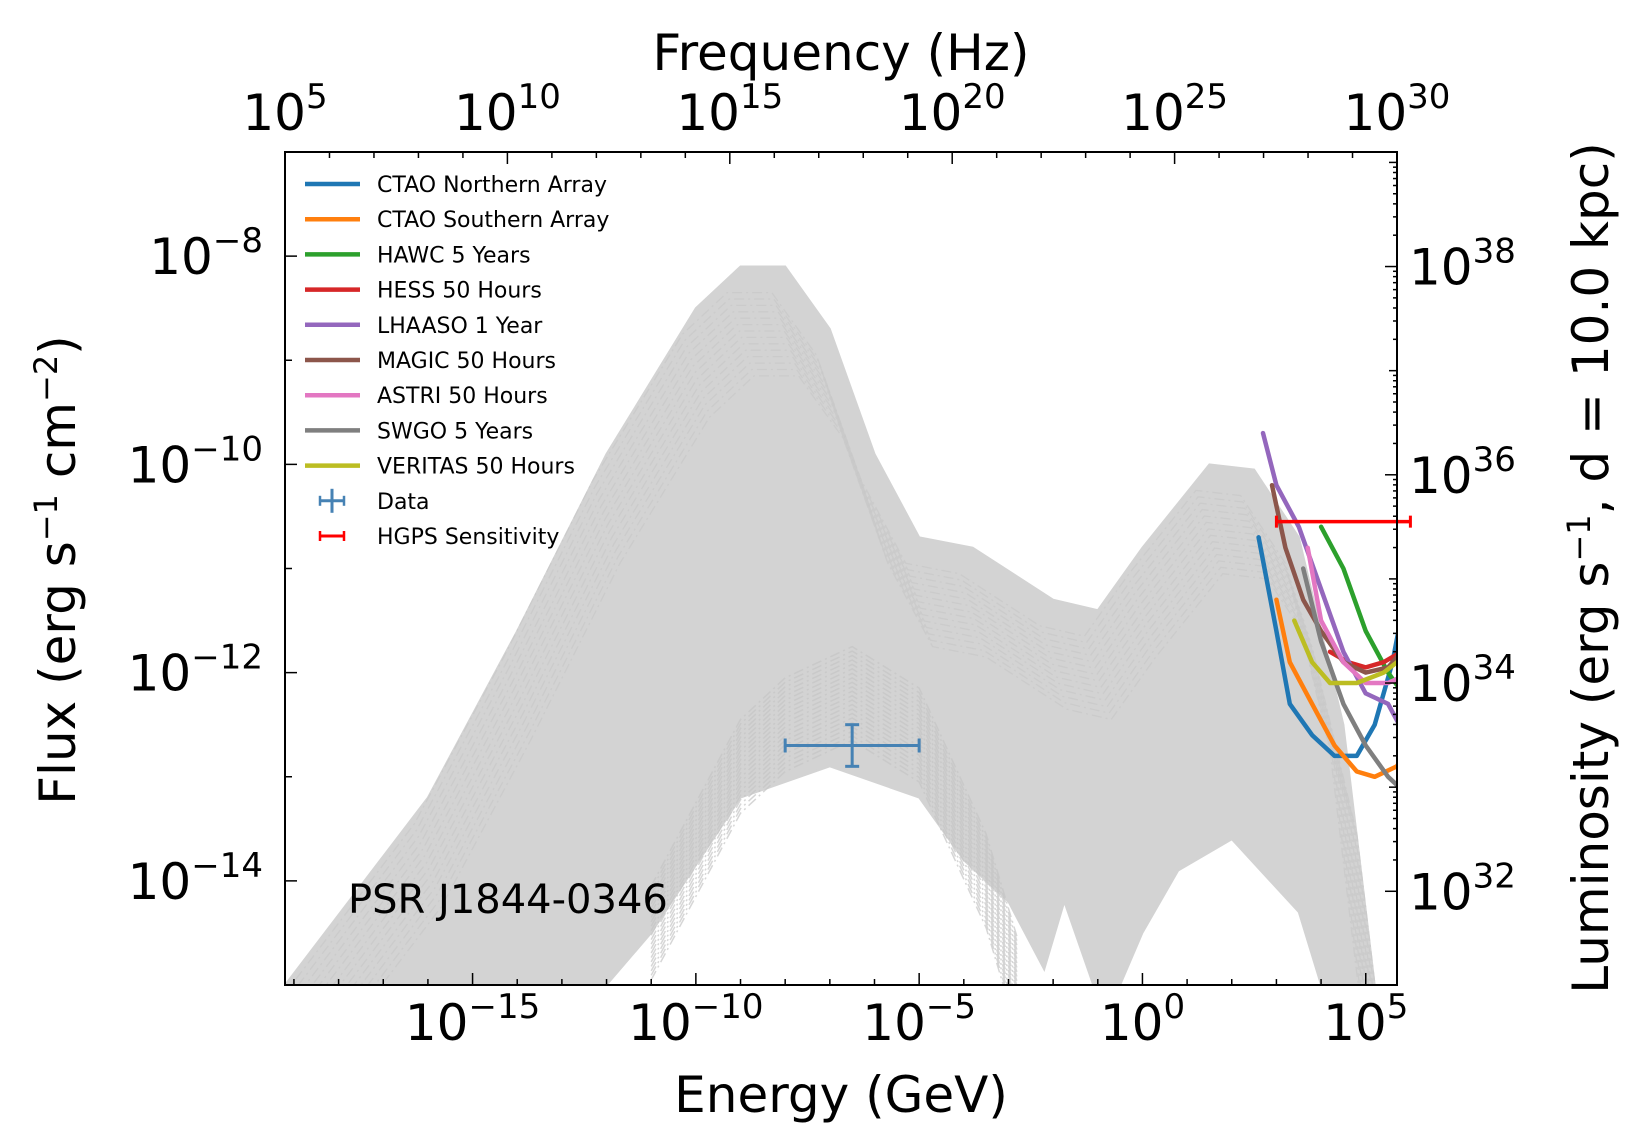  What do you see at coordinates (1428, 97) in the screenshot?
I see `top-x-tick-label-exp: 30` at bounding box center [1428, 97].